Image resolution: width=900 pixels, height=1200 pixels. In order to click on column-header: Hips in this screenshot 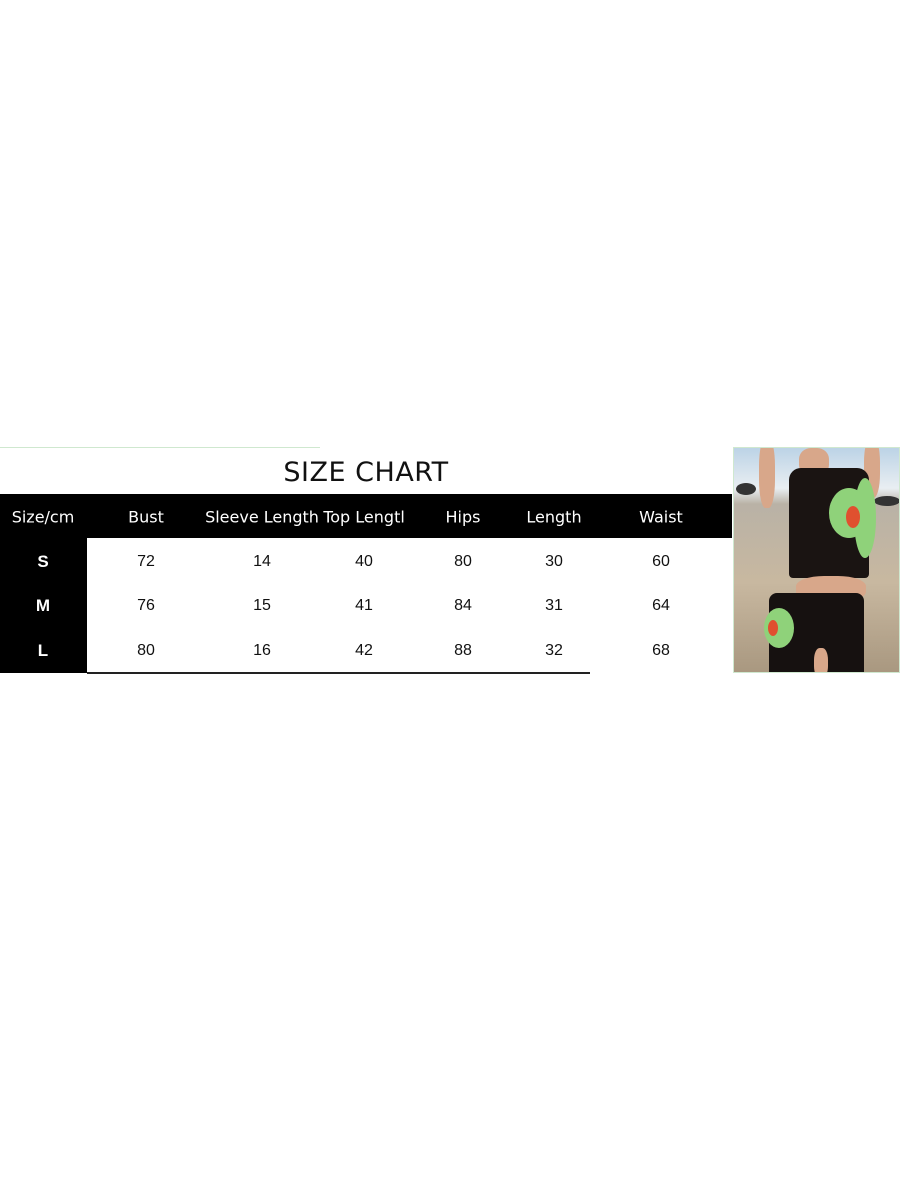, I will do `click(463, 517)`.